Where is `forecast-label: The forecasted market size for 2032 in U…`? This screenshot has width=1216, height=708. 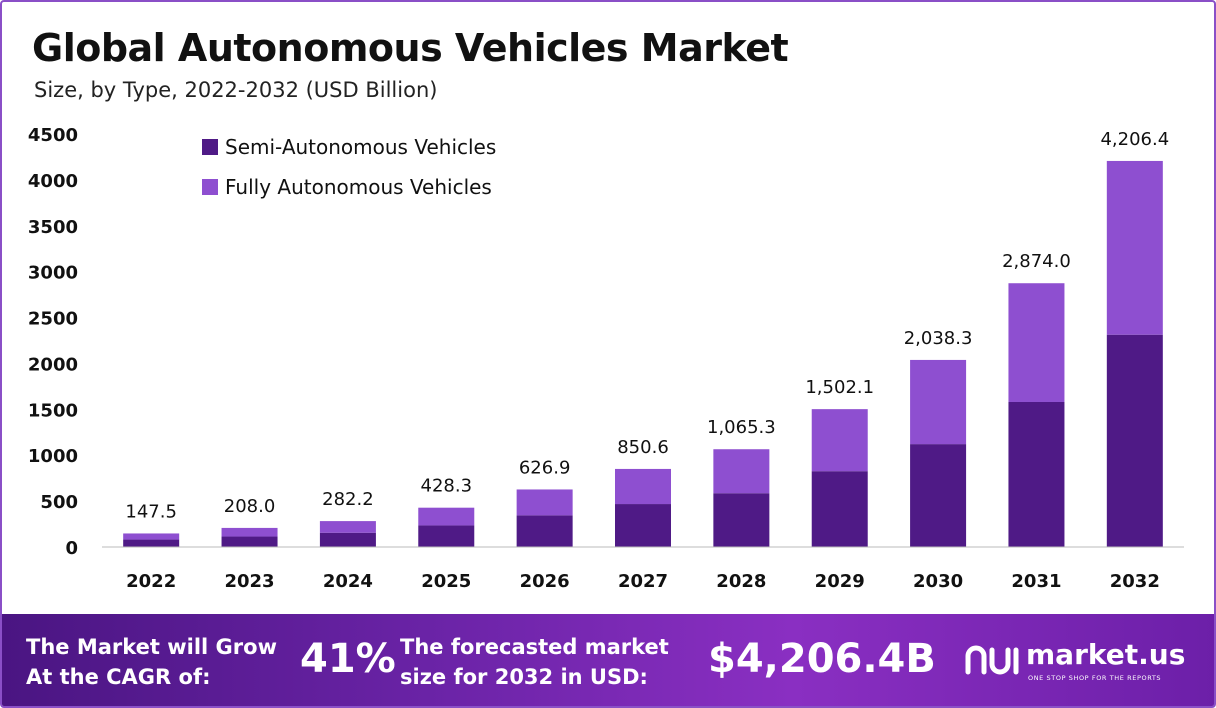
forecast-label: The forecasted market size for 2032 in U… is located at coordinates (534, 662).